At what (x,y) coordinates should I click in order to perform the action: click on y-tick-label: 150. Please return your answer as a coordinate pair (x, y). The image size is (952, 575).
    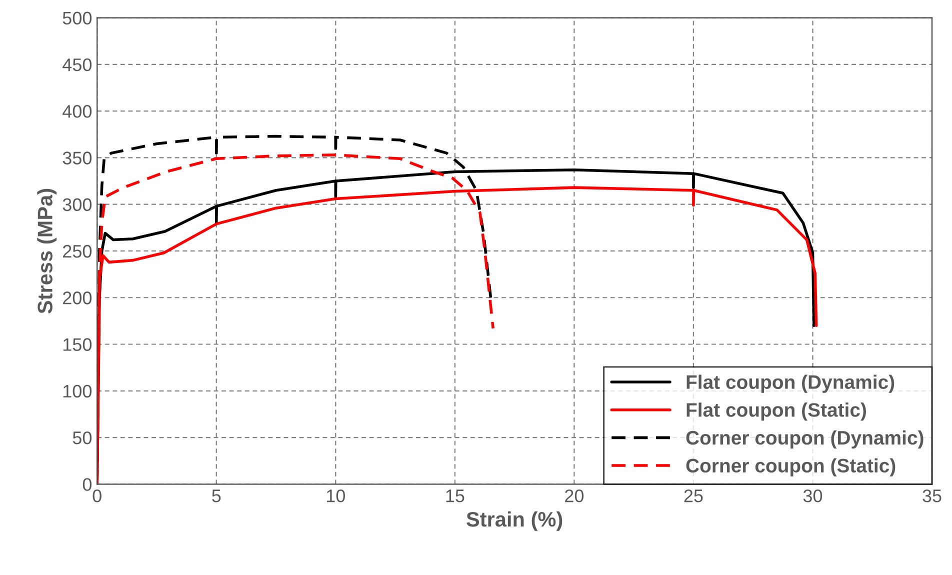
    Looking at the image, I should click on (78, 344).